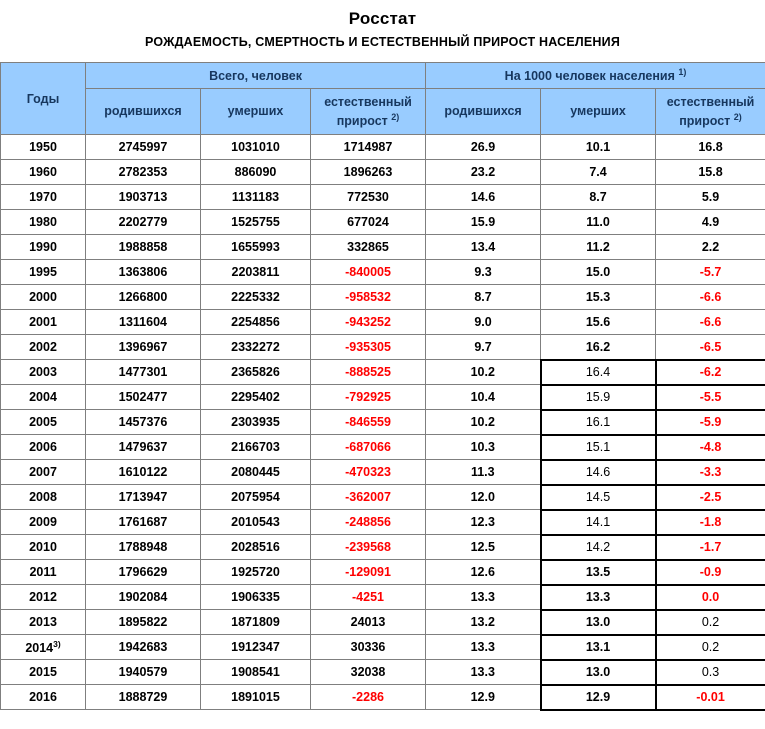  I want to click on year-cell: 2005, so click(43, 422).